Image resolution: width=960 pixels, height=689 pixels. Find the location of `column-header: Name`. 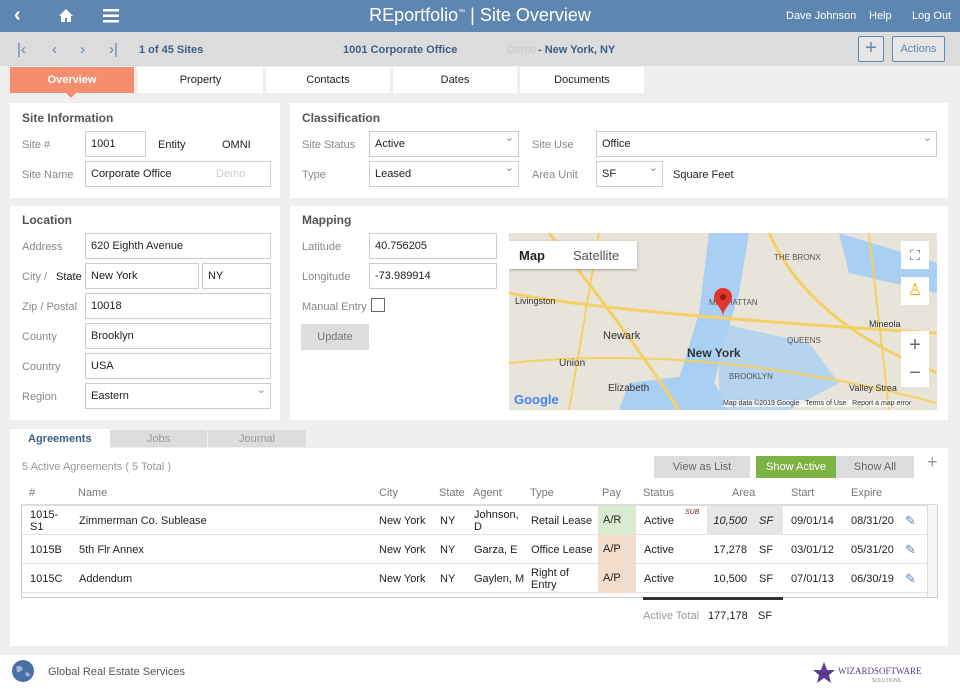

column-header: Name is located at coordinates (93, 493).